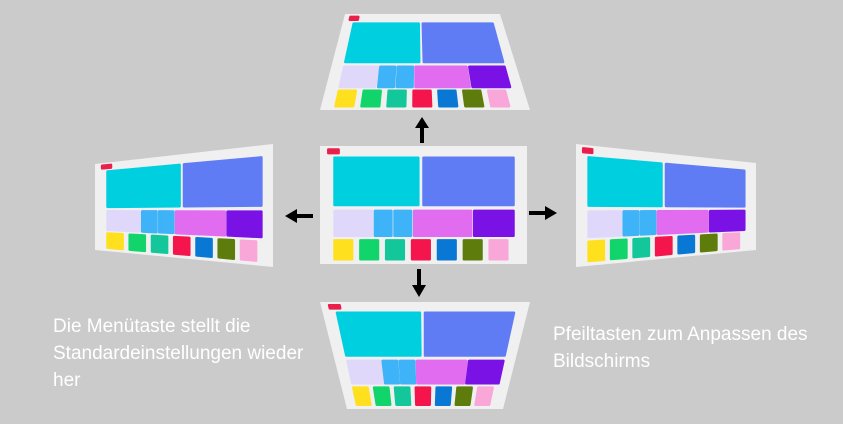 Image resolution: width=843 pixels, height=424 pixels. I want to click on panel-center-default, so click(423, 205).